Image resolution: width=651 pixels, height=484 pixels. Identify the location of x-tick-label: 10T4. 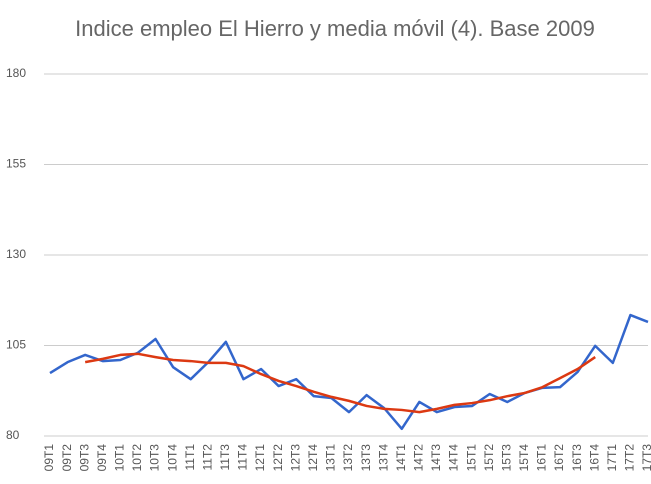
(172, 458).